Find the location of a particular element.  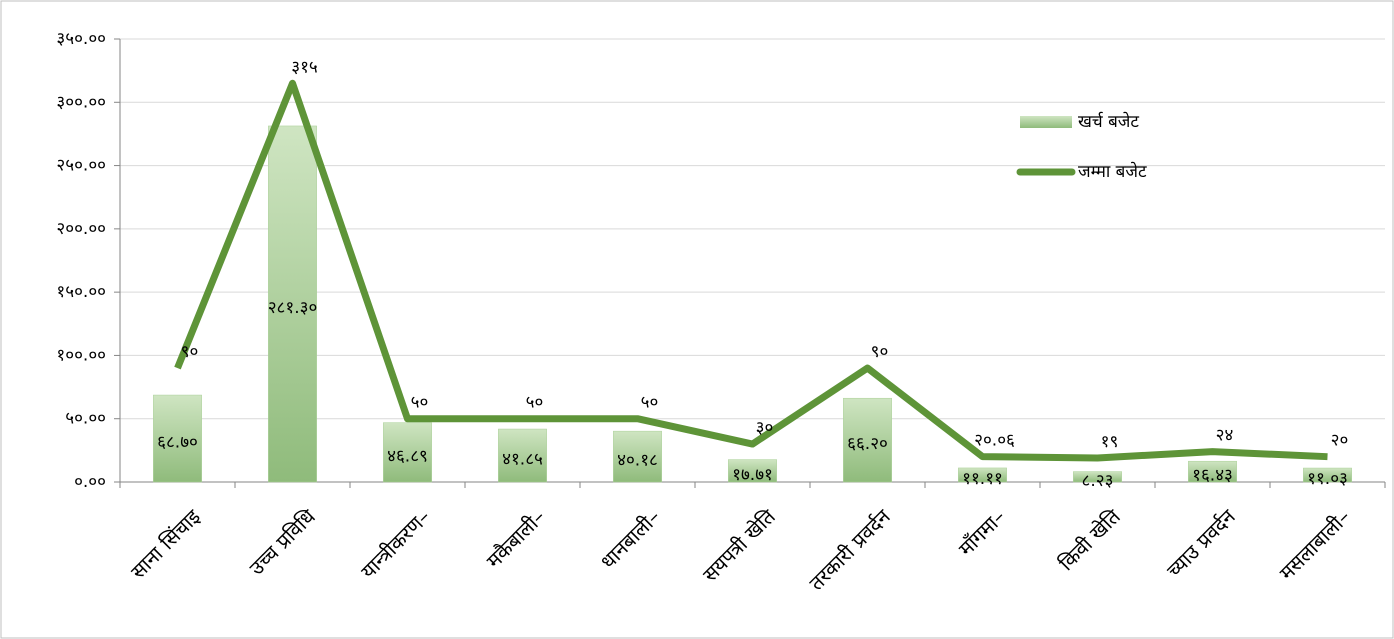

value-label: ८.२३ is located at coordinates (1098, 481).